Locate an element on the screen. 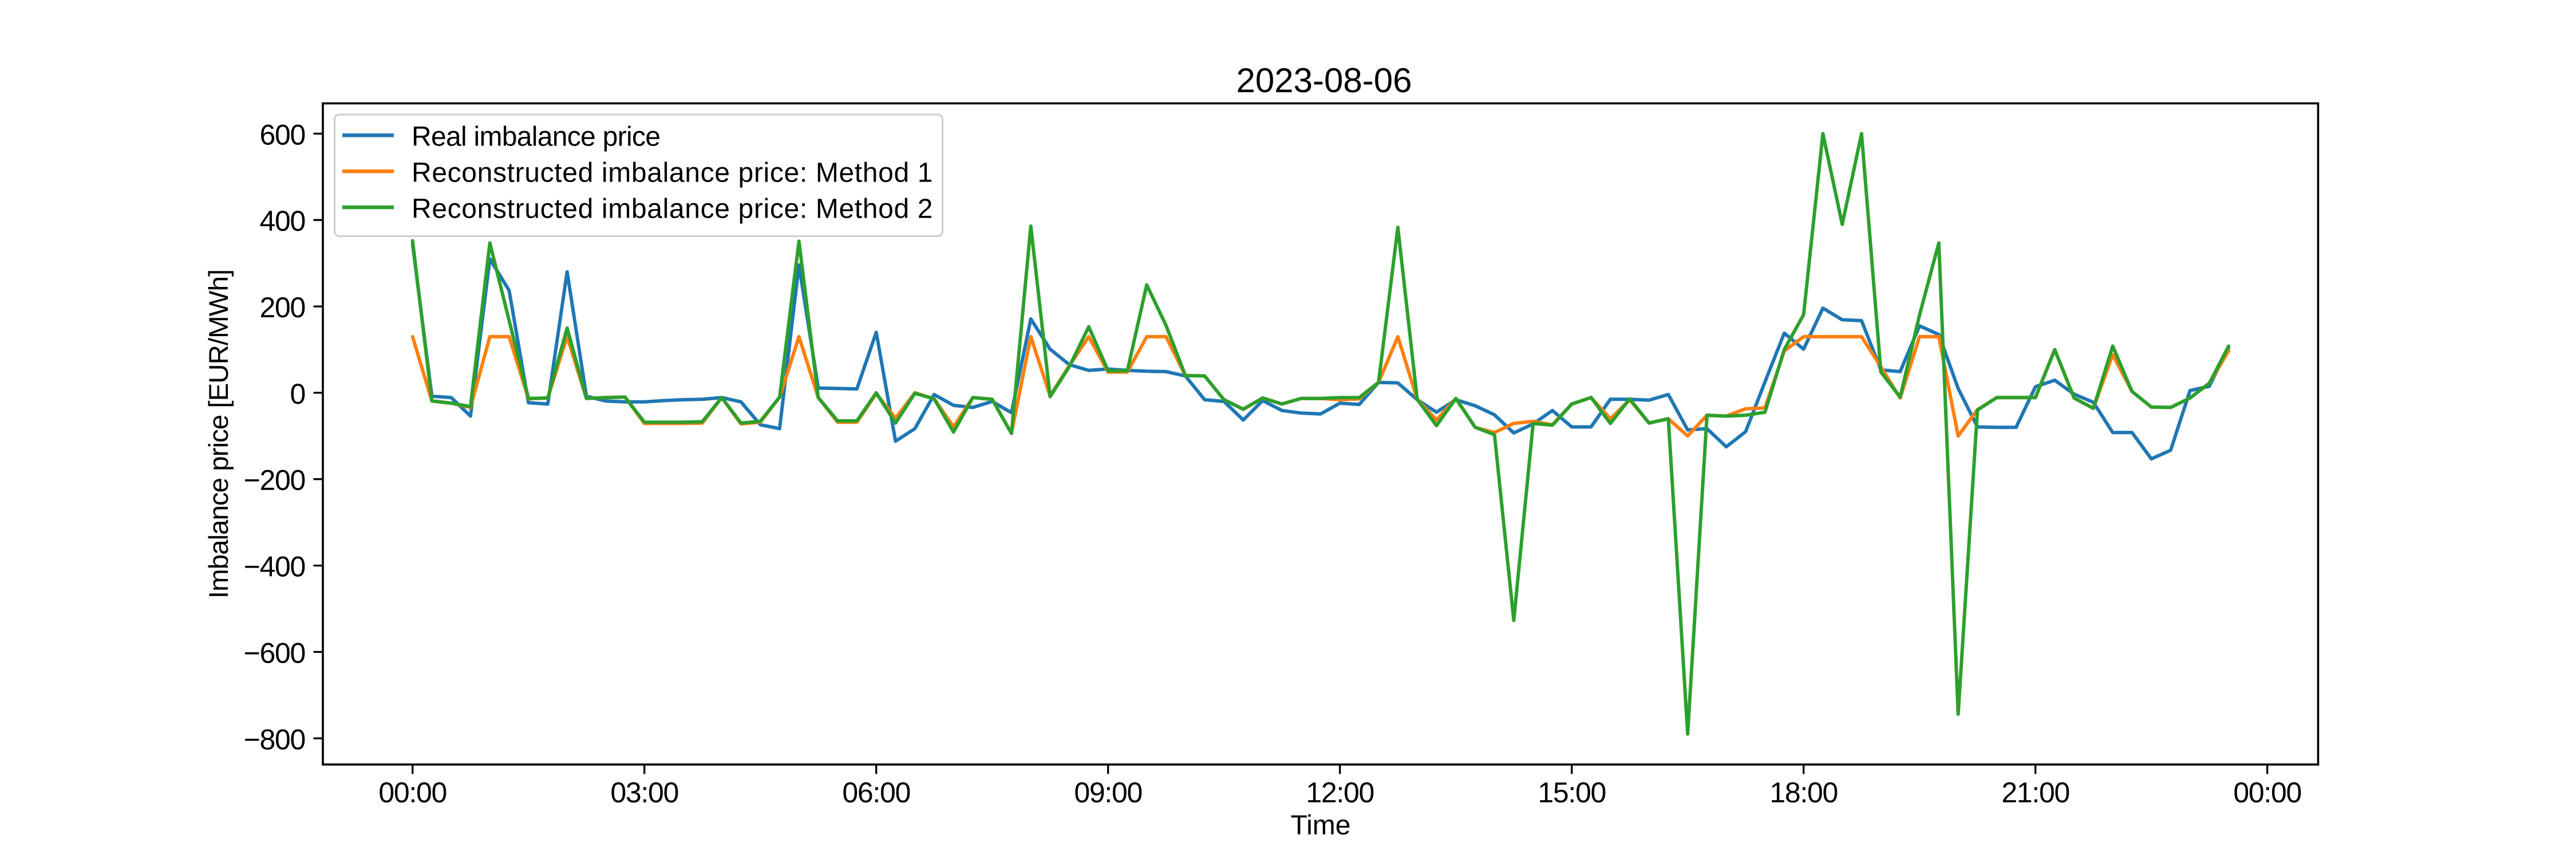 The width and height of the screenshot is (2576, 859). svg-text: 200 is located at coordinates (282, 307).